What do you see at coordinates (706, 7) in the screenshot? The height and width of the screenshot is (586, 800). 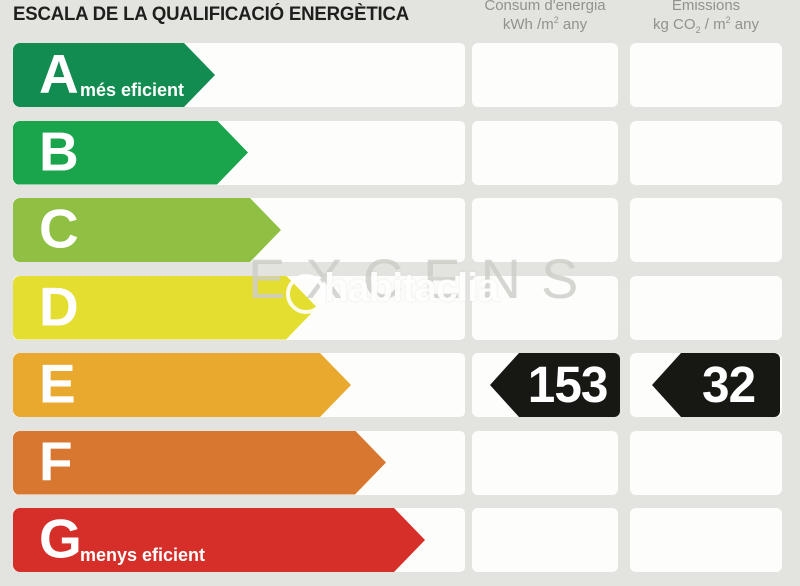 I see `emissions-header-label: Emissions` at bounding box center [706, 7].